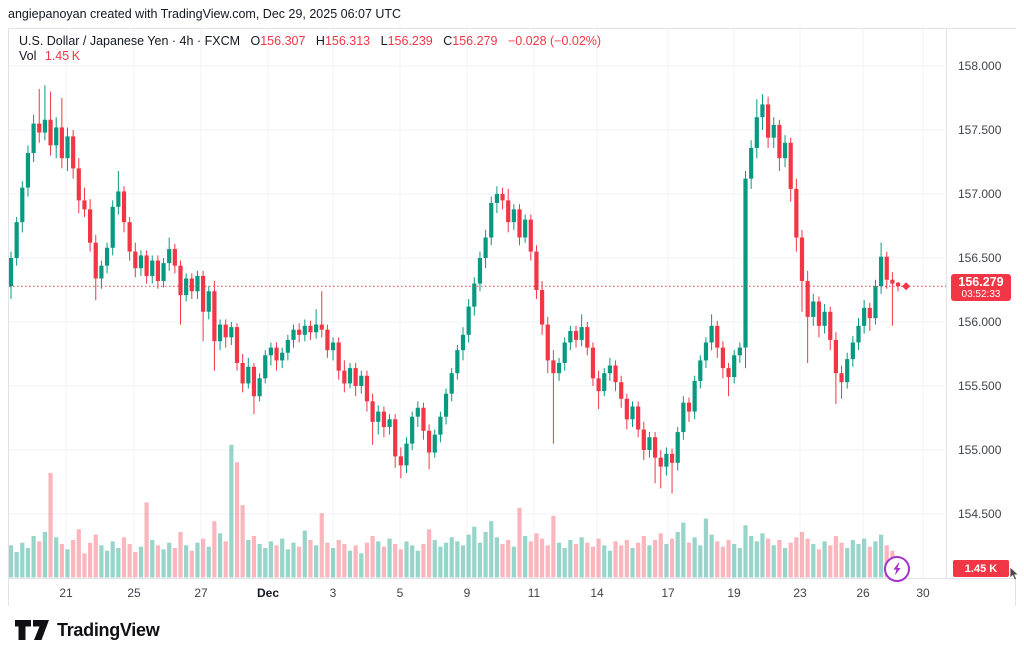  Describe the element at coordinates (534, 593) in the screenshot. I see `time-tick-label: 11` at that location.